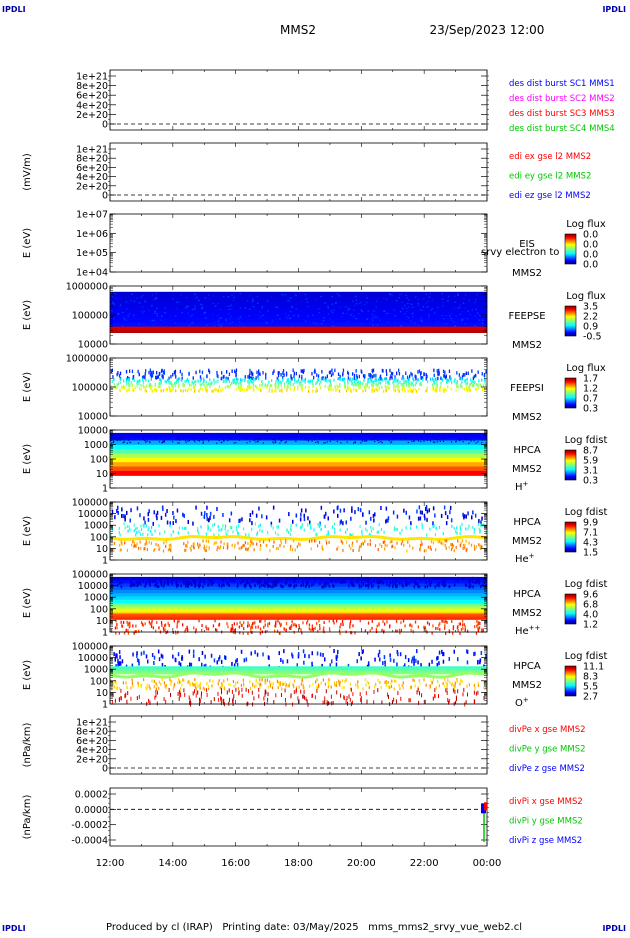  What do you see at coordinates (527, 388) in the screenshot?
I see `instrument-label: FEEPSI` at bounding box center [527, 388].